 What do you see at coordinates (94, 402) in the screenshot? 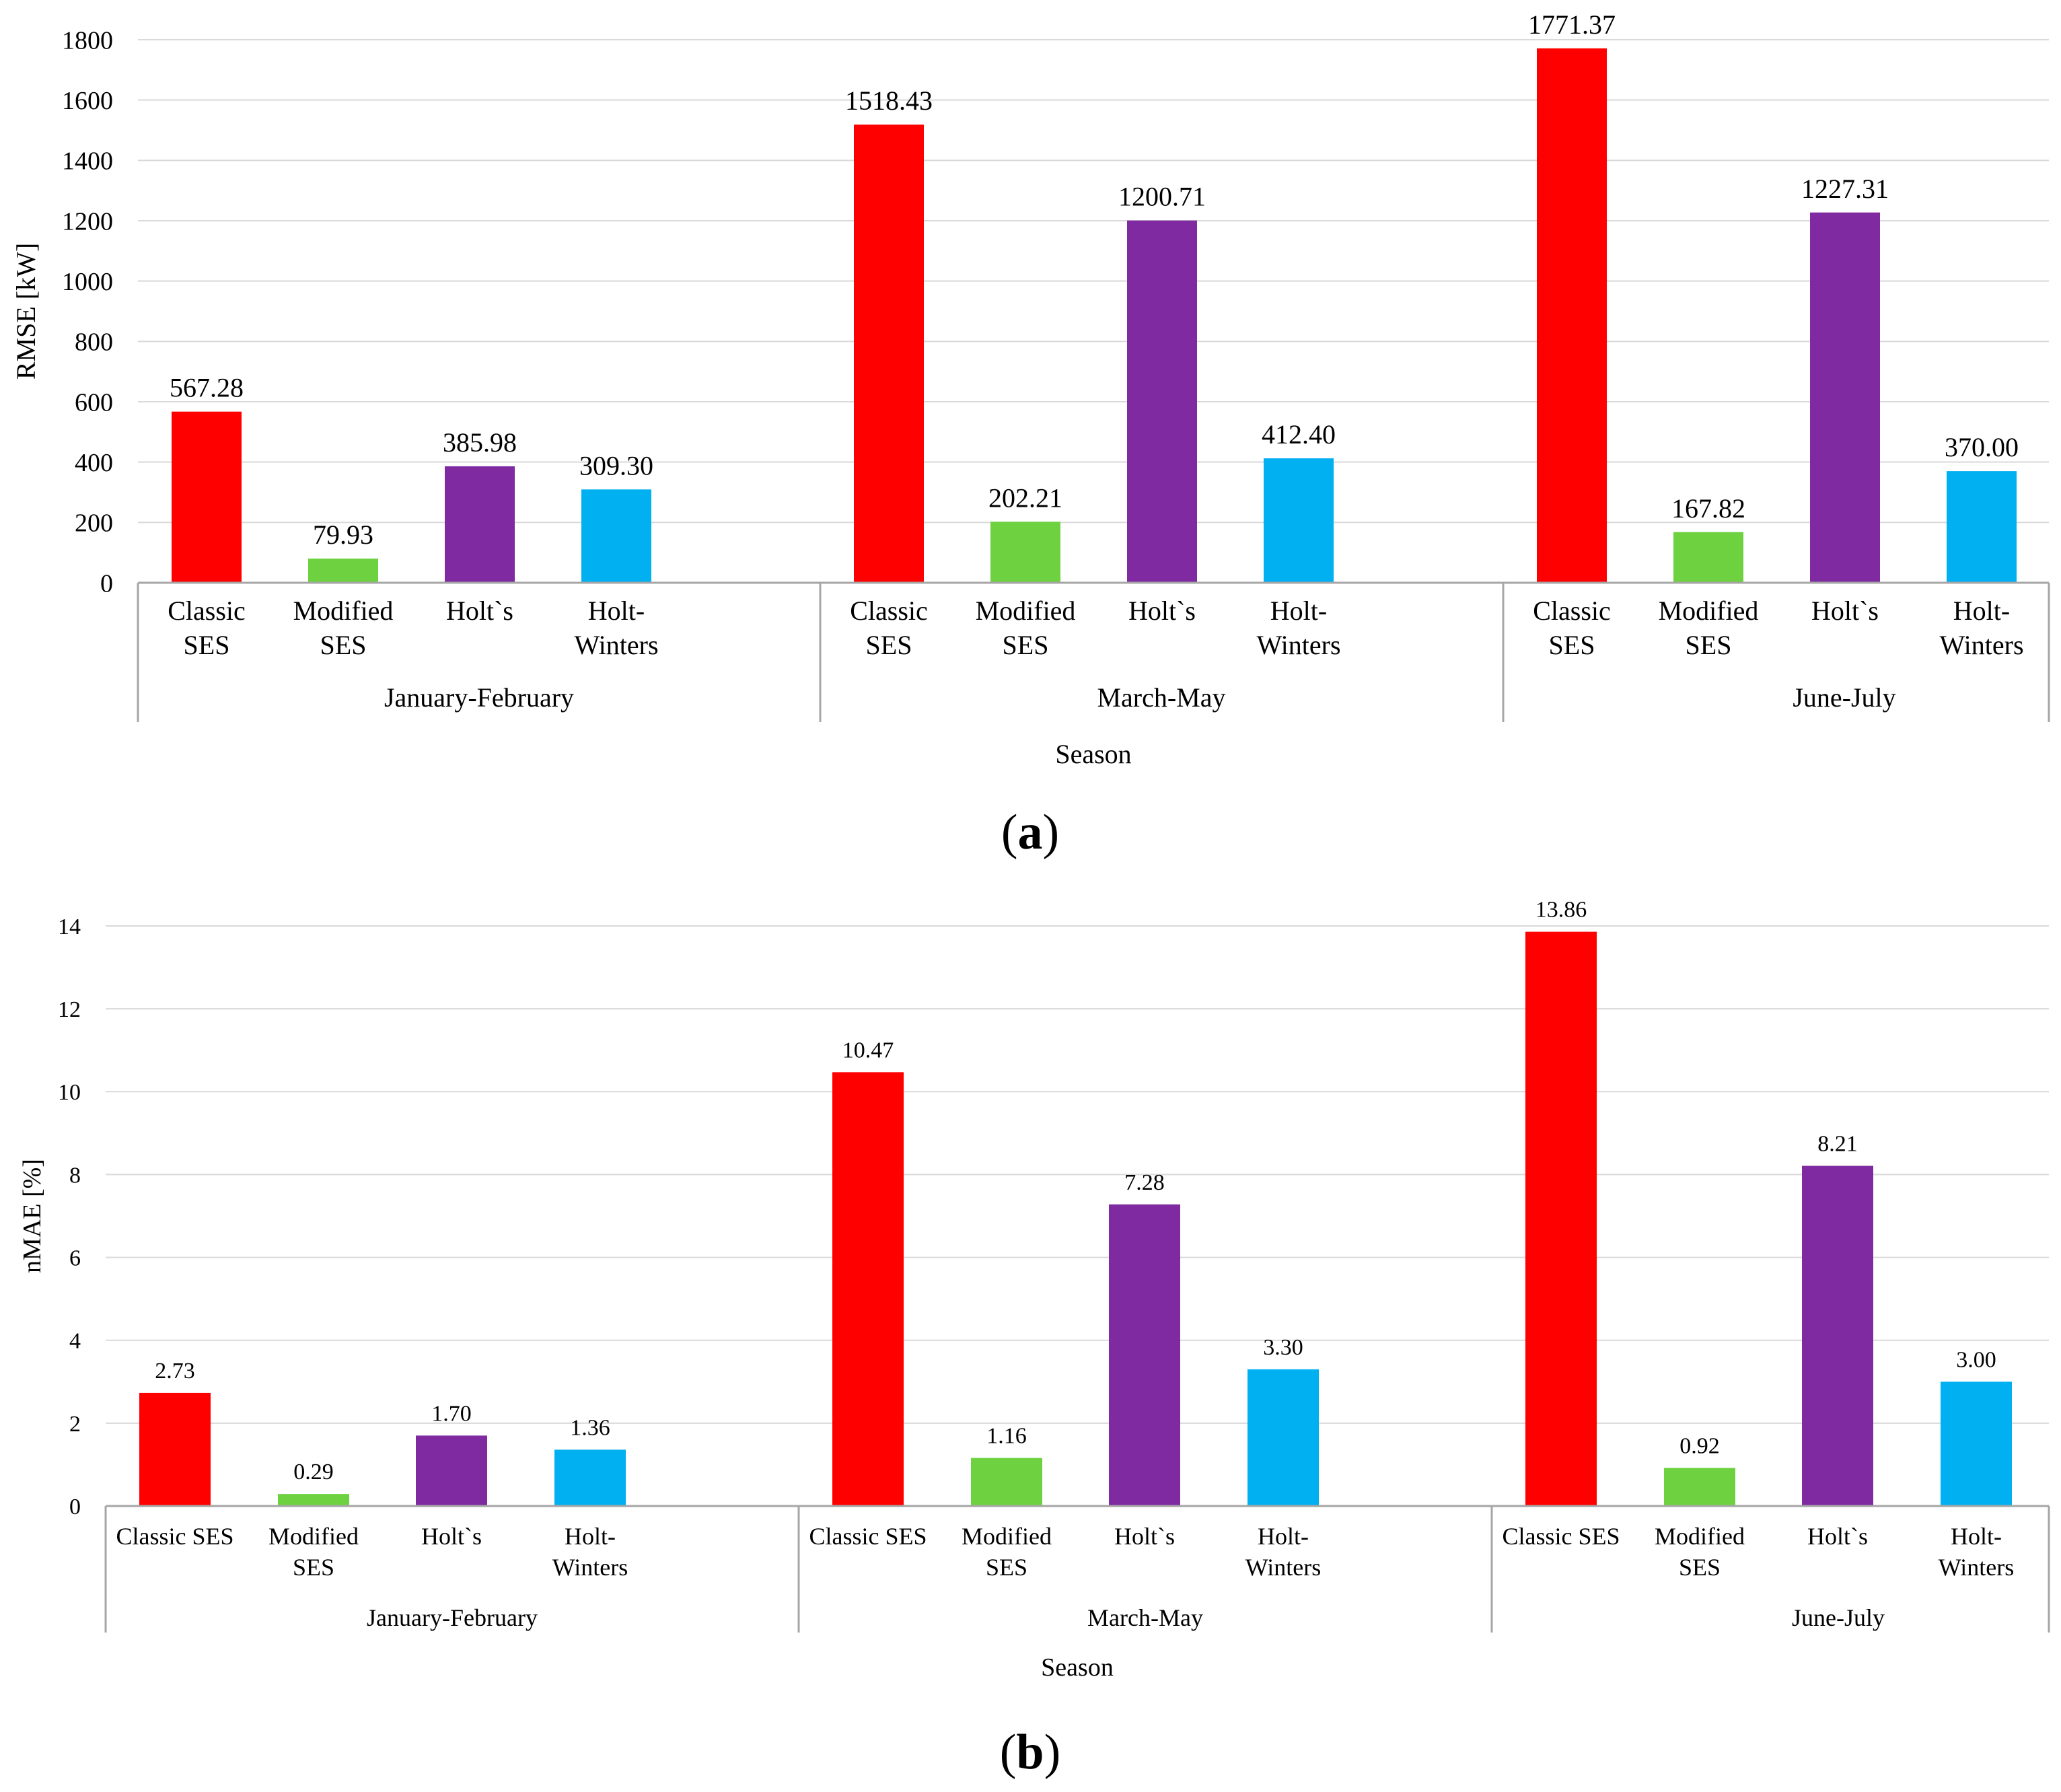
I see `y-tick-label-a-3: 600` at bounding box center [94, 402].